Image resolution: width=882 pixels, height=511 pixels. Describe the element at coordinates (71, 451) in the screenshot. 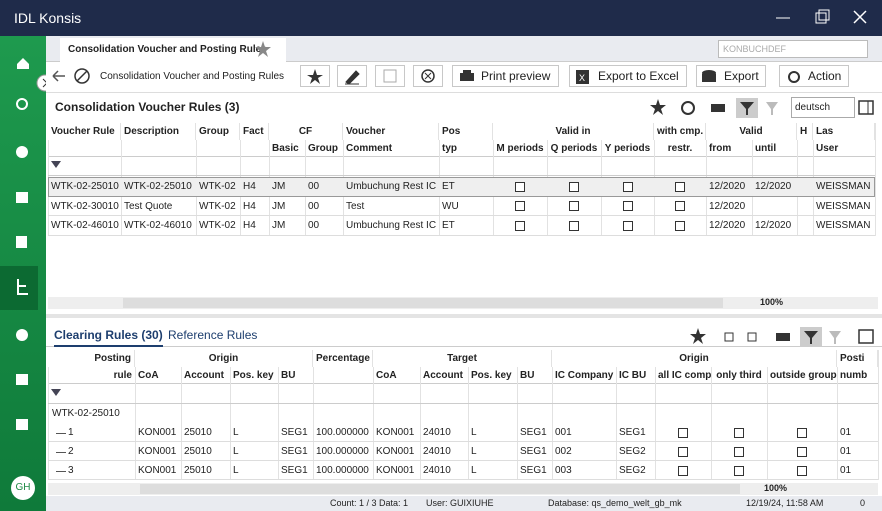

I see `grid-cell: 2` at that location.